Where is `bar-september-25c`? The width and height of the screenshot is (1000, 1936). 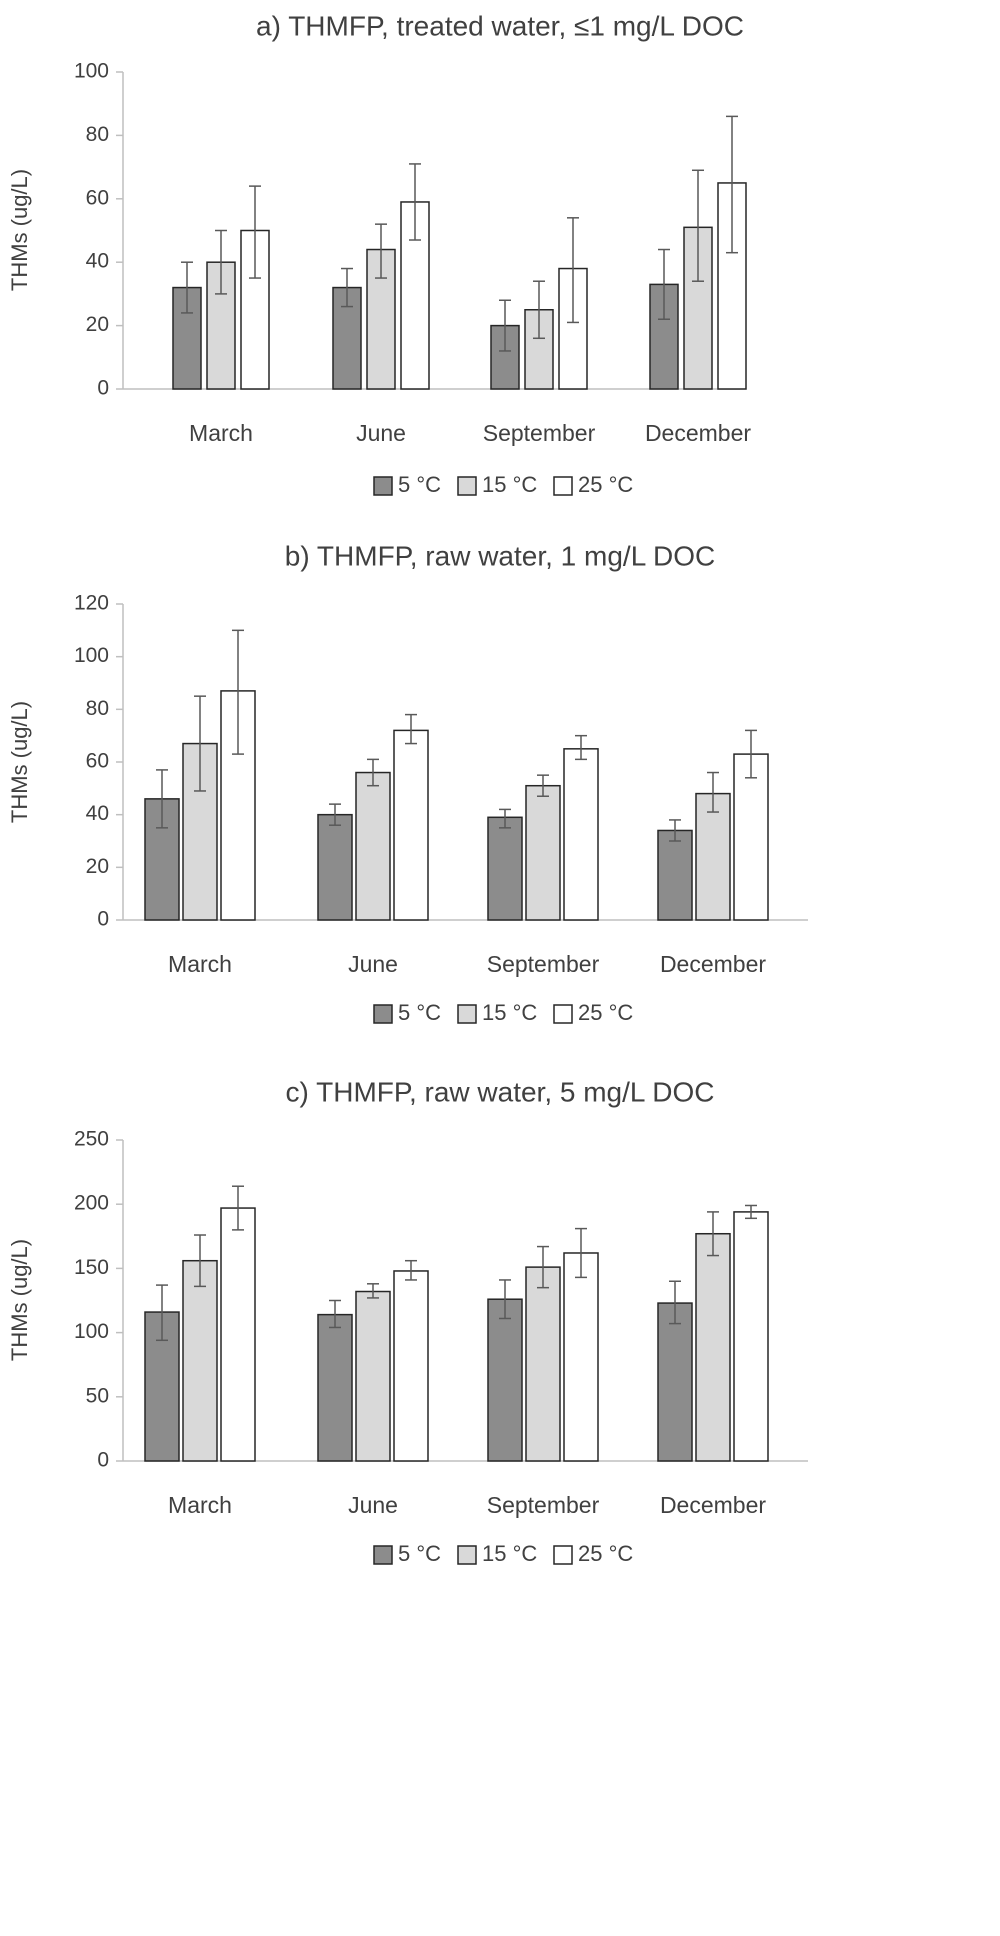
bar-september-25c is located at coordinates (581, 834).